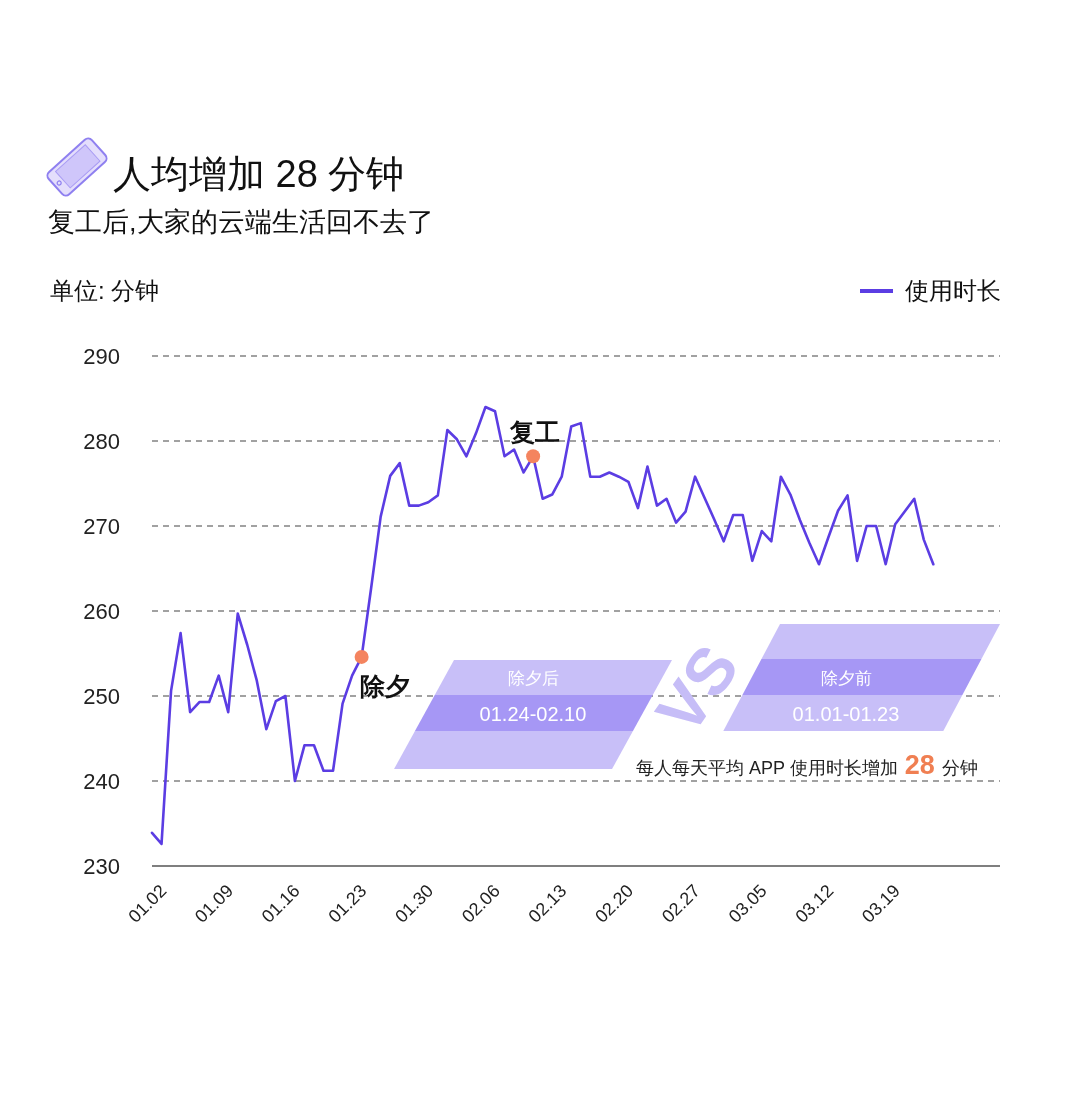 The width and height of the screenshot is (1080, 1100). I want to click on chart-title: 人均增加 28 分钟, so click(259, 174).